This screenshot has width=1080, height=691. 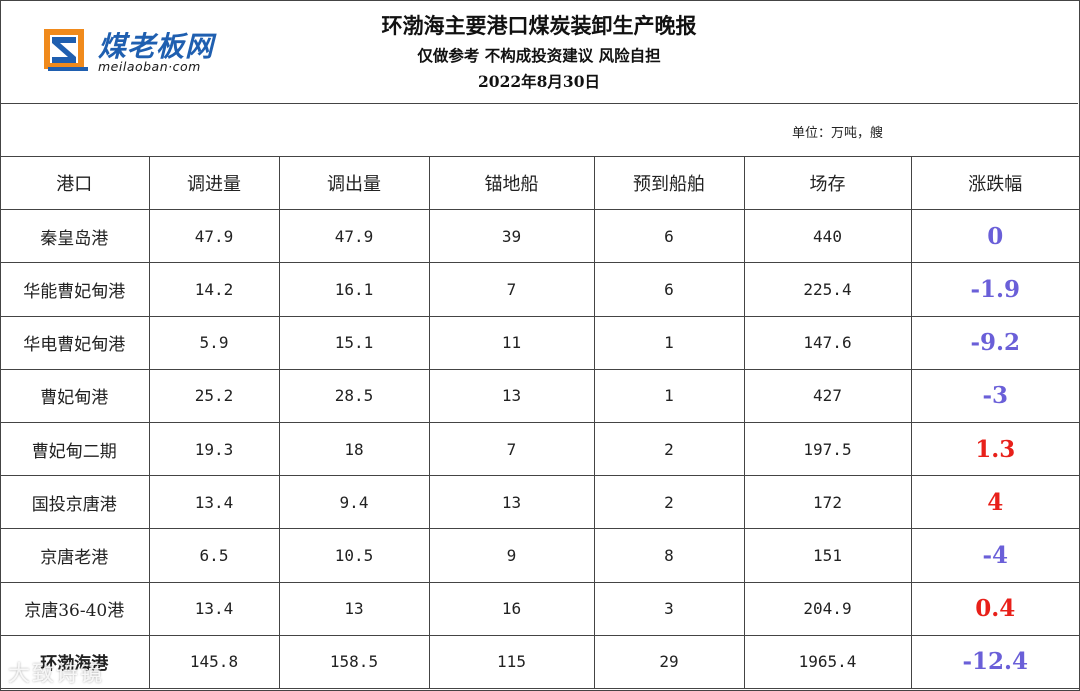 I want to click on cell-change: 1.3, so click(x=994, y=449).